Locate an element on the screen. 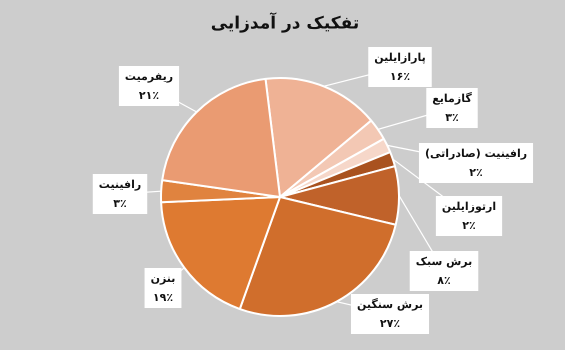 The image size is (565, 350). data-label: ۲۷٪ is located at coordinates (390, 323).